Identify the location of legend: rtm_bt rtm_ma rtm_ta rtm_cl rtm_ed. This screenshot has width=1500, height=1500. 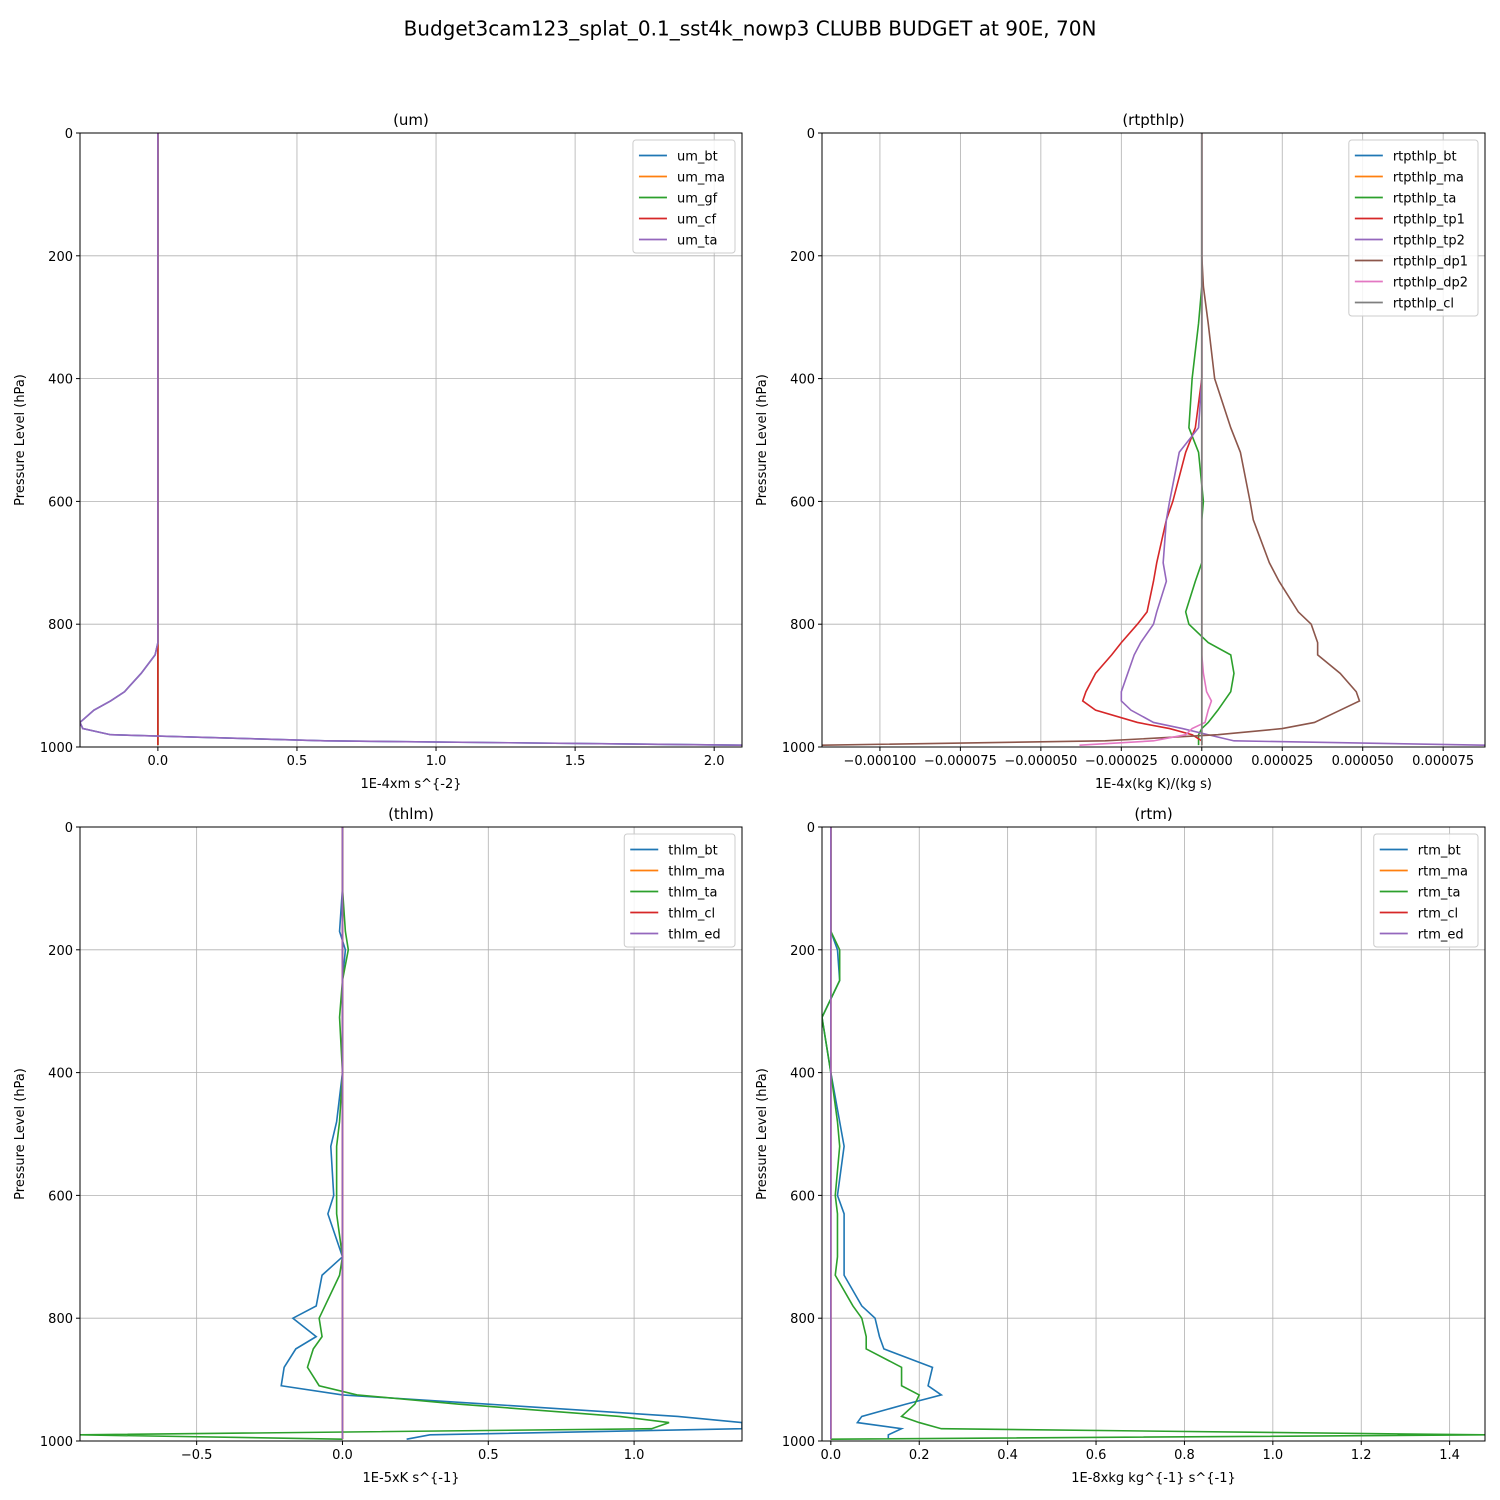
(1426, 890).